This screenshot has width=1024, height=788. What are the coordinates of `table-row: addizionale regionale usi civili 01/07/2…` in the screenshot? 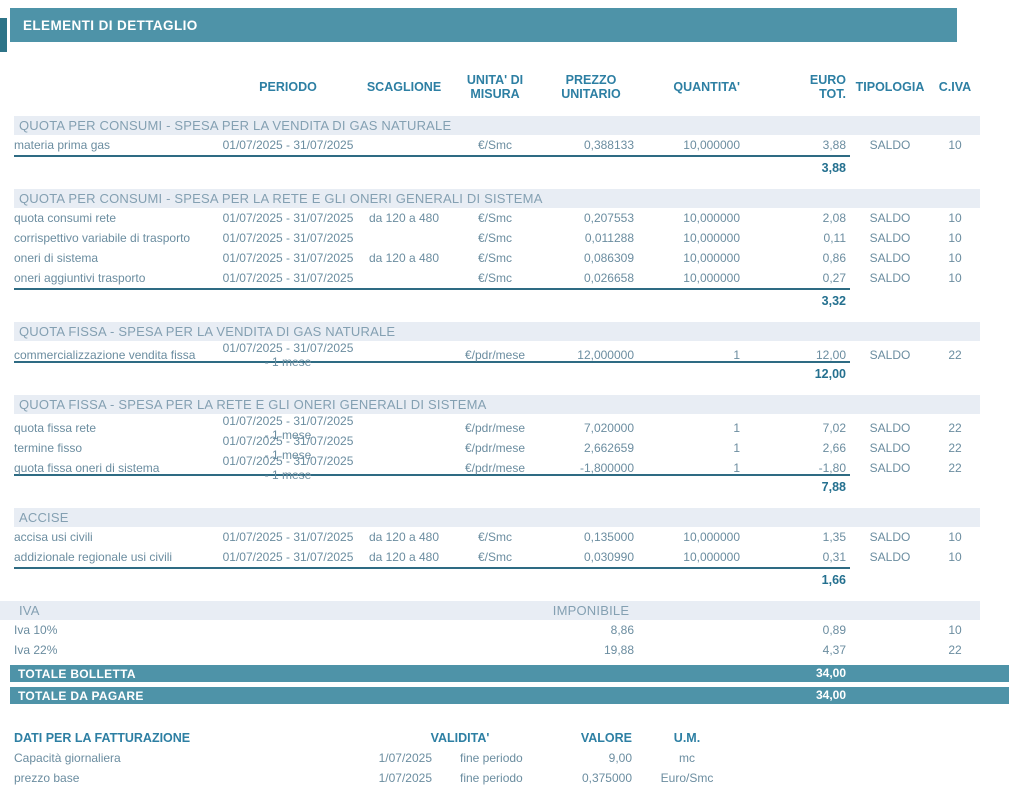 It's located at (512, 557).